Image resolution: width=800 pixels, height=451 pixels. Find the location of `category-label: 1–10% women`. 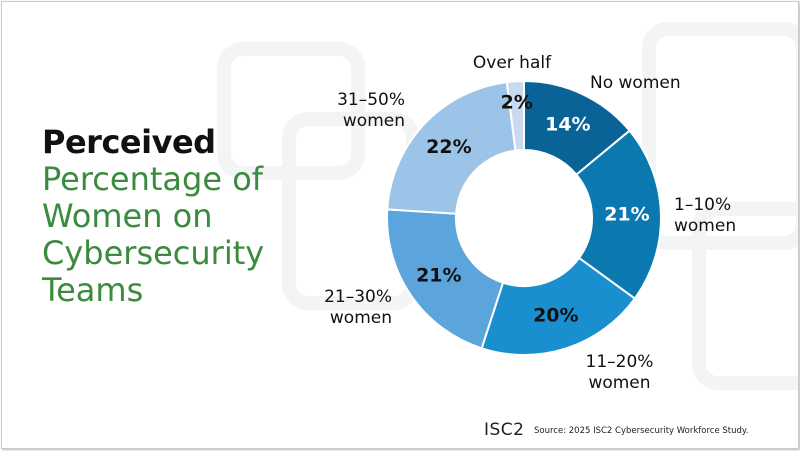

category-label: 1–10% women is located at coordinates (705, 215).